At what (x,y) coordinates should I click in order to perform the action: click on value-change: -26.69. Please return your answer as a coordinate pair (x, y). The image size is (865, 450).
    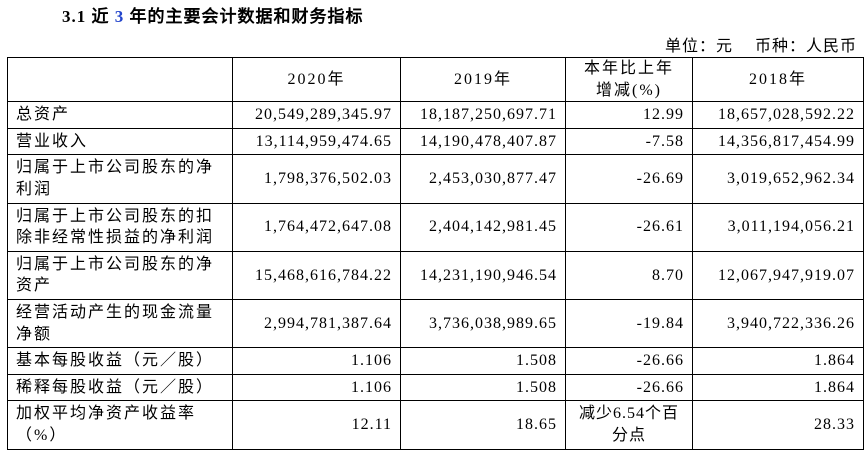
    Looking at the image, I should click on (629, 179).